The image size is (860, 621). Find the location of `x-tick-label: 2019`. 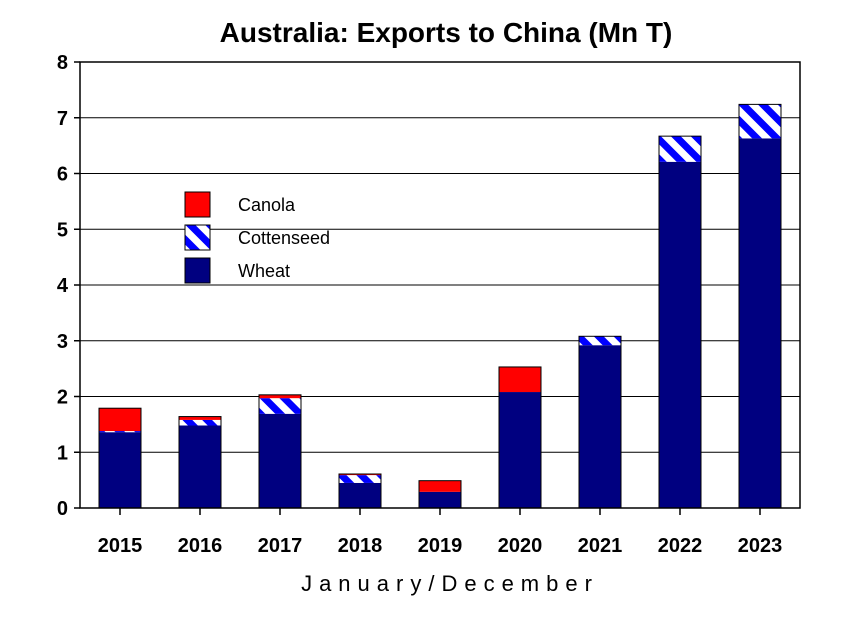

x-tick-label: 2019 is located at coordinates (440, 546).